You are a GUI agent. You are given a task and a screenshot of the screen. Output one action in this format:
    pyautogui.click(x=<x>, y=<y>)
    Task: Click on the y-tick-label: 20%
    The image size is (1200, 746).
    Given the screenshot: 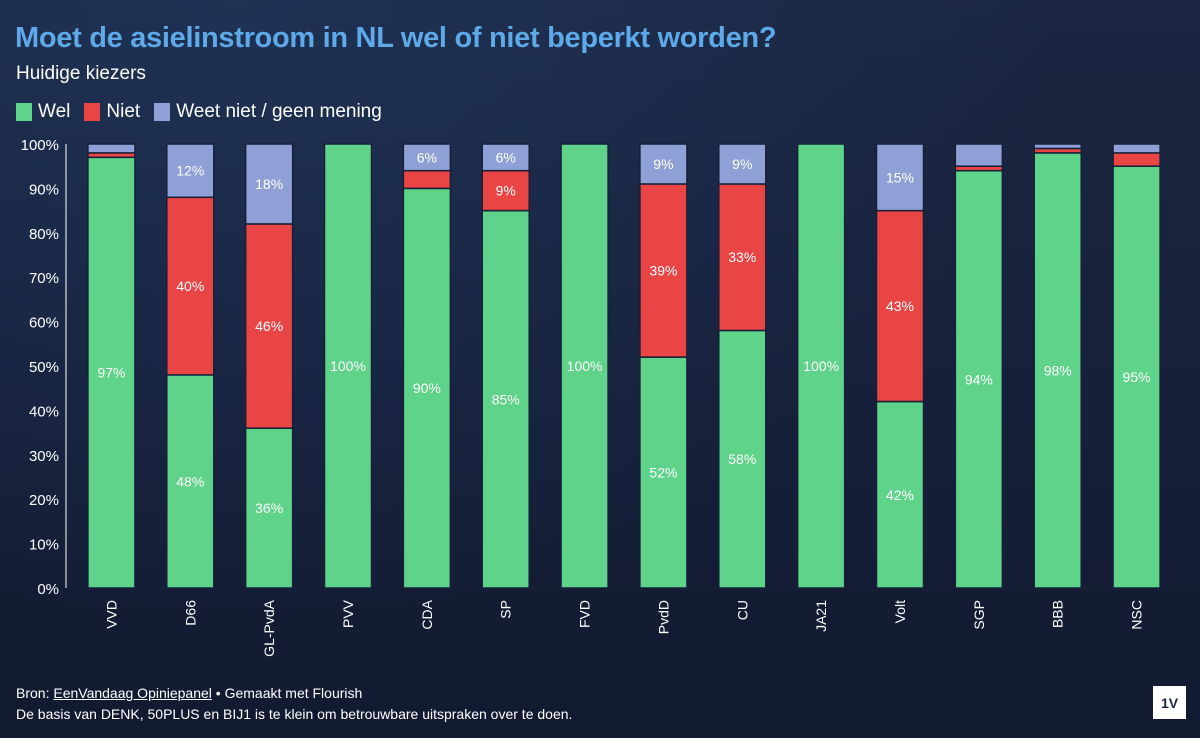 What is the action you would take?
    pyautogui.click(x=44, y=500)
    